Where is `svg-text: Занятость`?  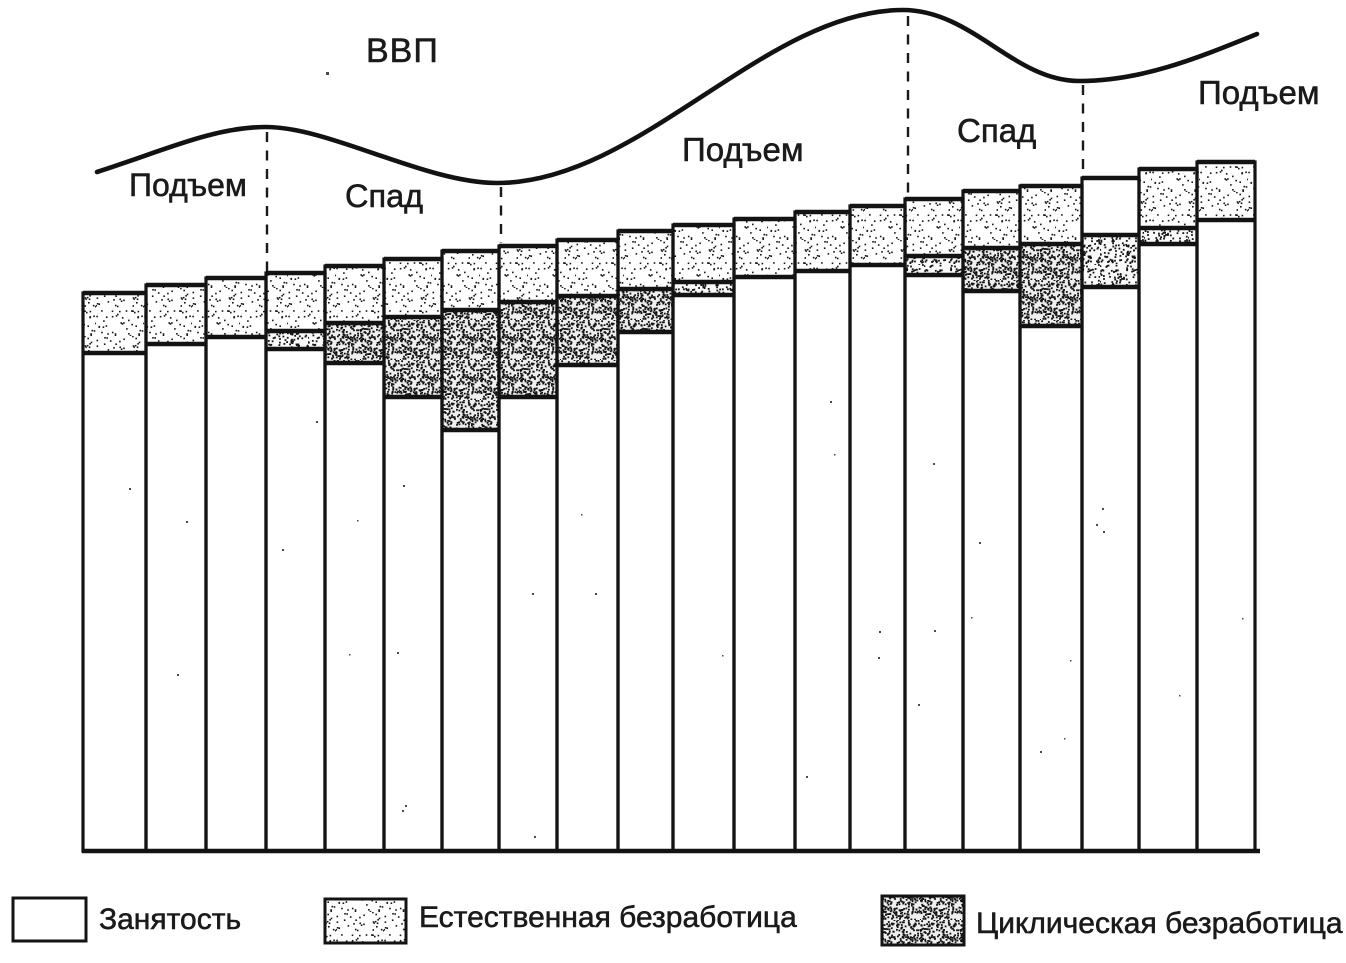 svg-text: Занятость is located at coordinates (170, 919).